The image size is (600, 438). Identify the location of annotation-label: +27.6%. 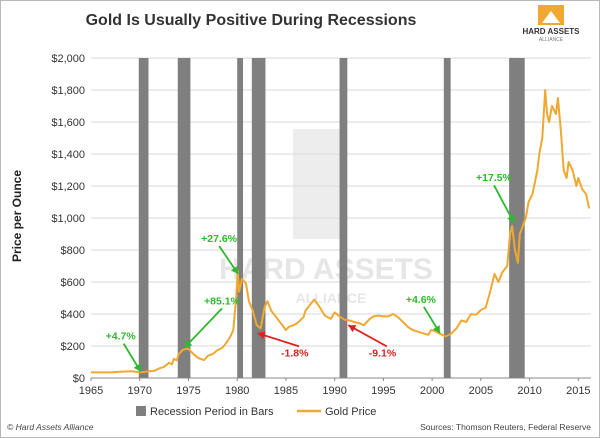
(219, 239).